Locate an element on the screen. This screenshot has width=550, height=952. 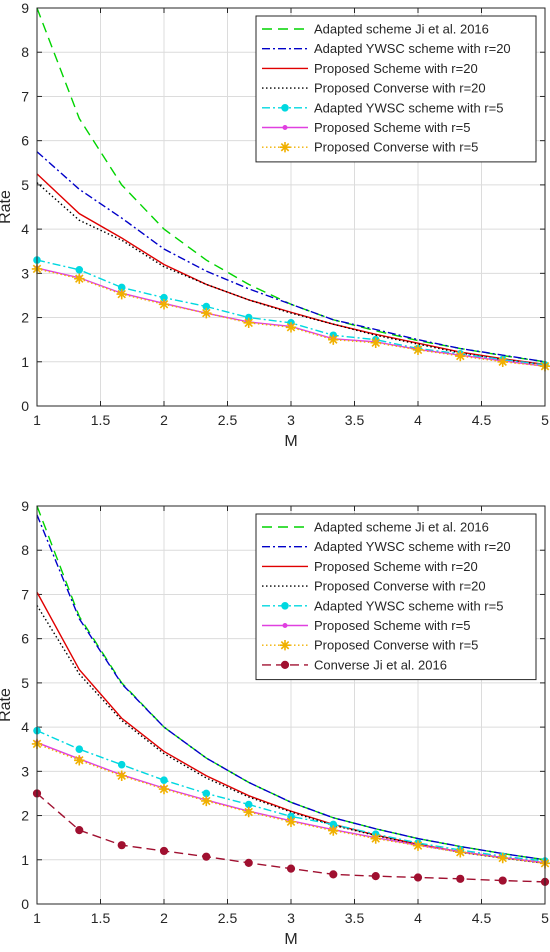
legend-item: Adapted scheme Ji et al. 2016 is located at coordinates (375, 527).